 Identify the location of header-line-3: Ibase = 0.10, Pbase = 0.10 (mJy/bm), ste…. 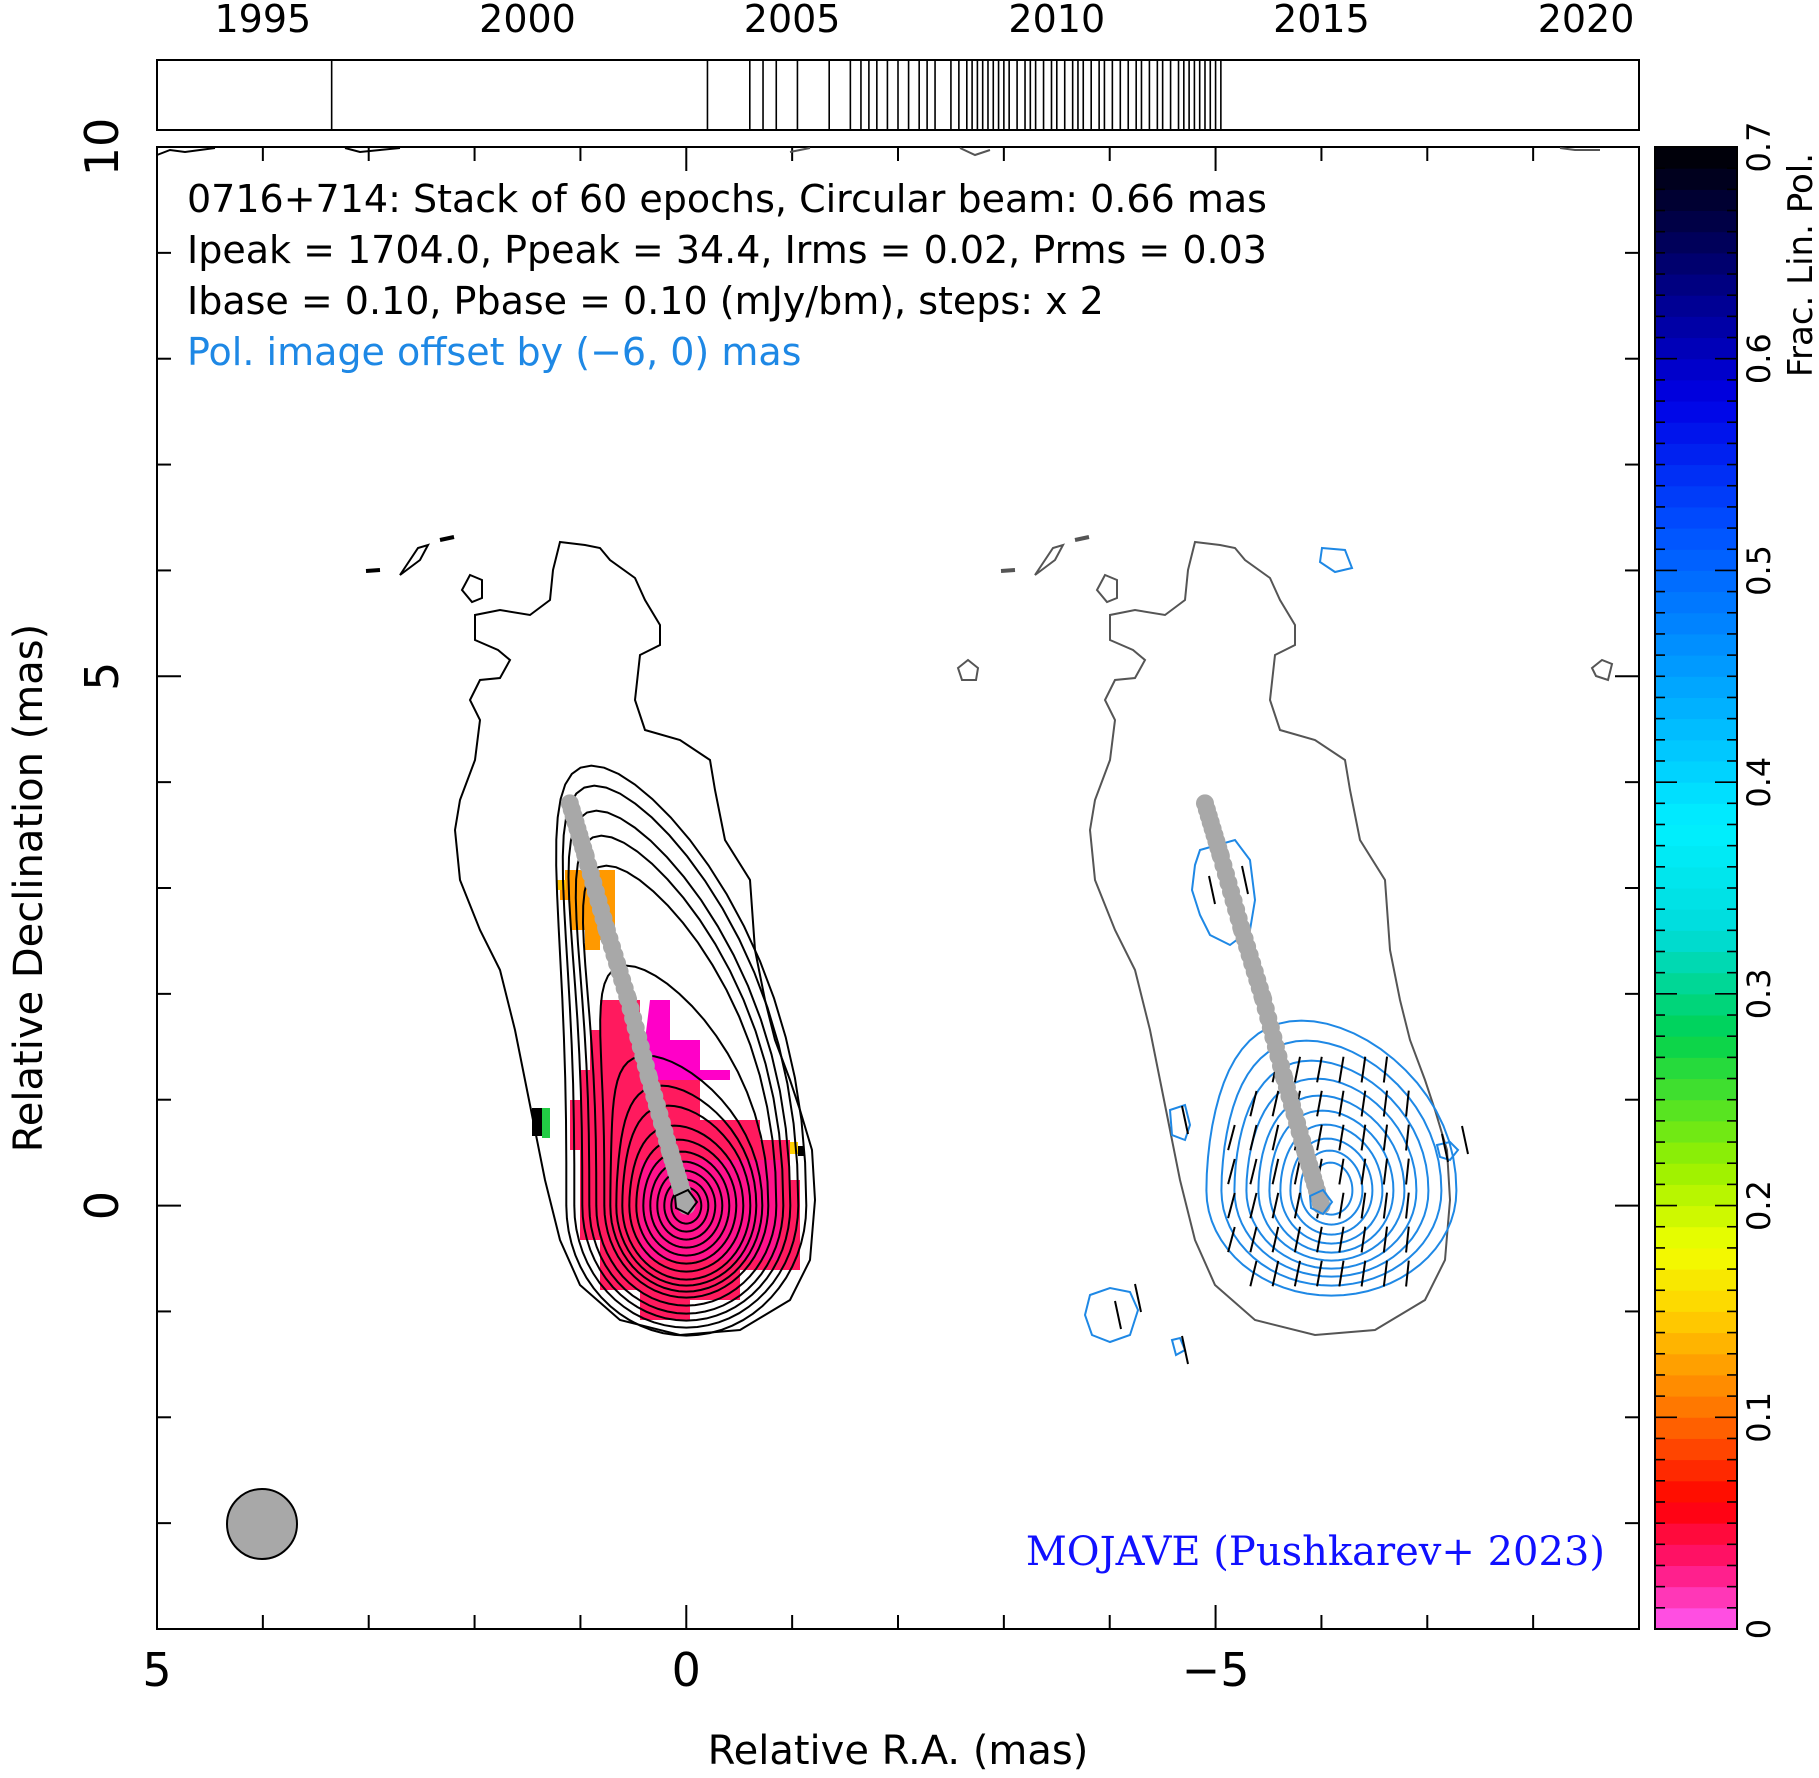
(645, 301).